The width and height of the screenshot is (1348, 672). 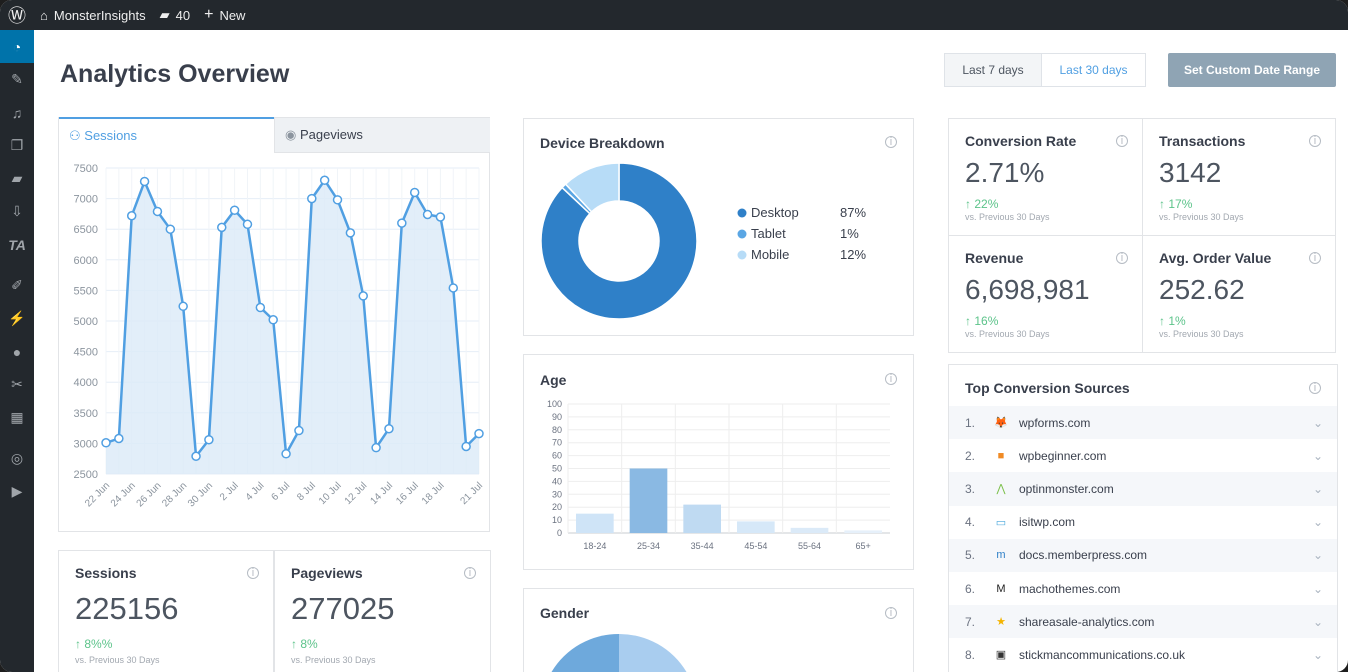 I want to click on source-row: 3. ⋀ optinmonster.com ⌄, so click(x=1143, y=489).